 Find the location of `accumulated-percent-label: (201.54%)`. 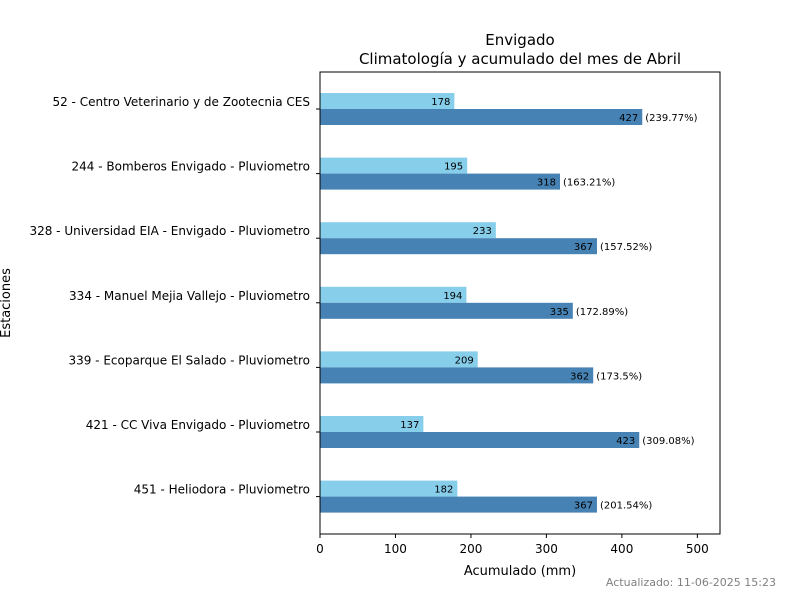

accumulated-percent-label: (201.54%) is located at coordinates (626, 506).